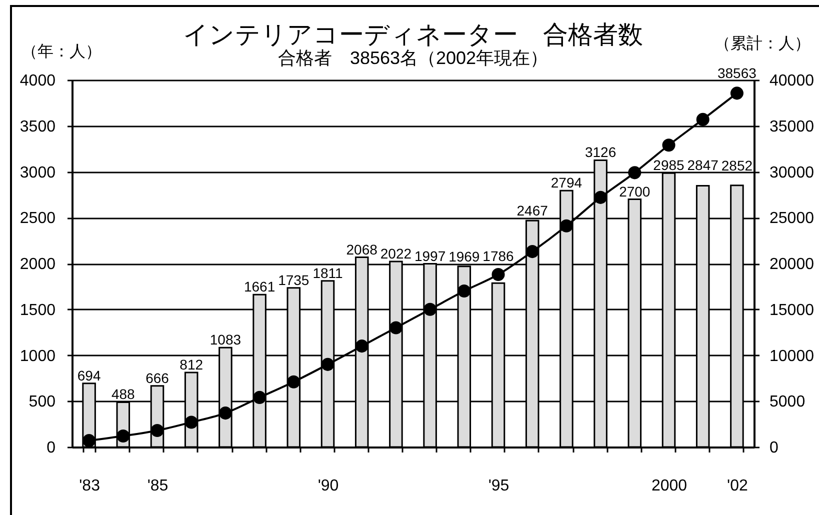 Image resolution: width=819 pixels, height=515 pixels. I want to click on y-tick-label: 1500, so click(38, 310).